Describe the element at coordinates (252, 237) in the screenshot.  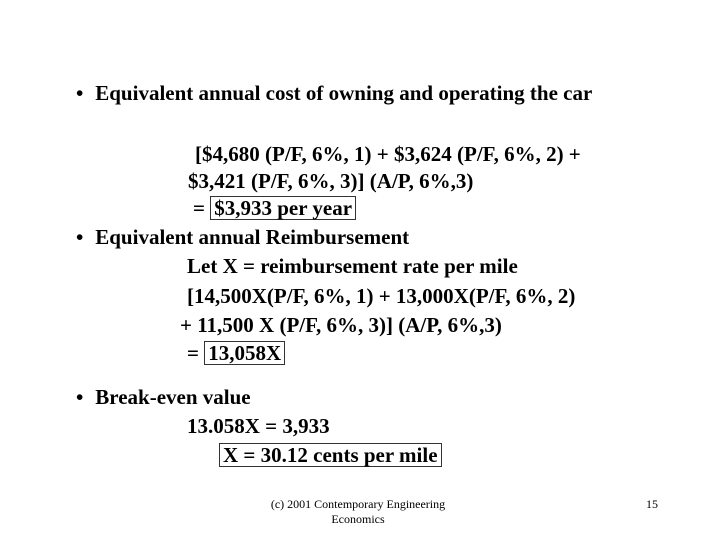
I see `section-heading-reimbursement: Equivalent annual Reimbursement` at that location.